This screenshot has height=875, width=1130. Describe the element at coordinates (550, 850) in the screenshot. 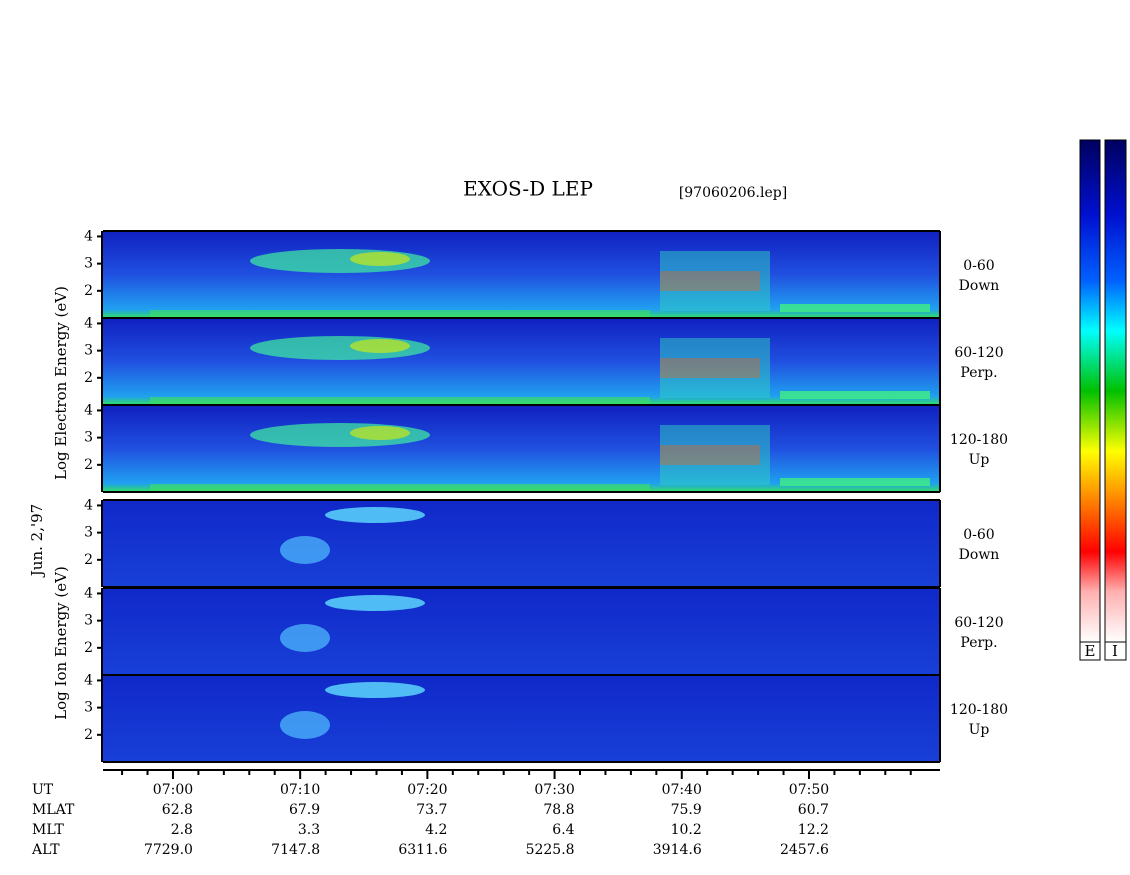

I see `table-value: 5225.8` at that location.